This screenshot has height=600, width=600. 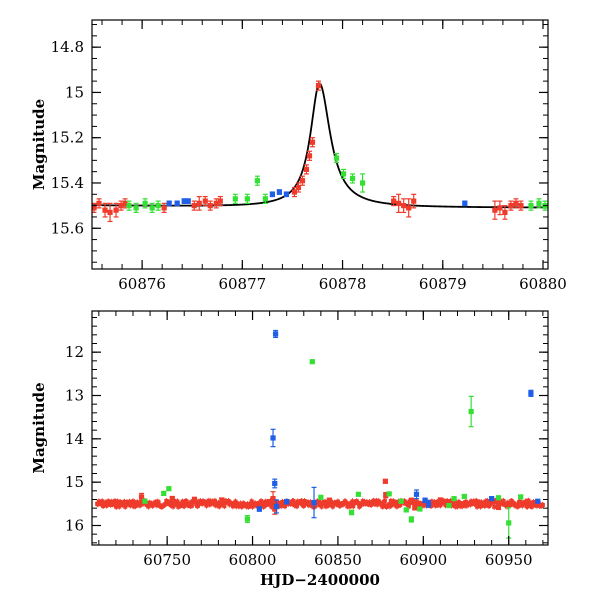 I want to click on y-tick-label: 14.8, so click(x=67, y=47).